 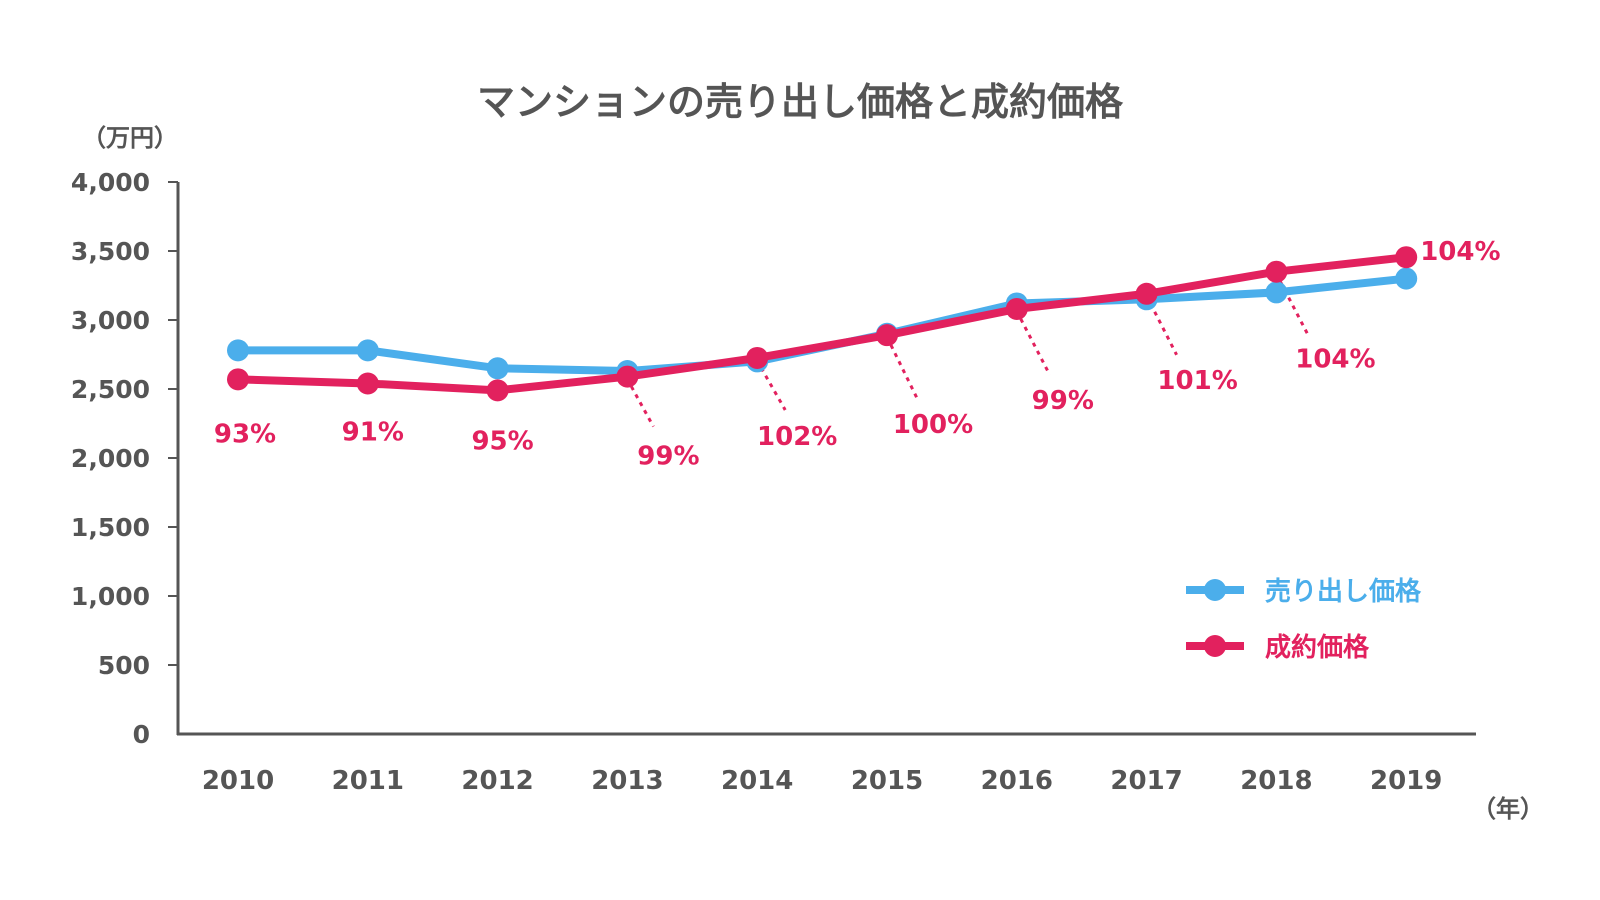 I want to click on y-tick-label: 2,500, so click(x=110, y=389).